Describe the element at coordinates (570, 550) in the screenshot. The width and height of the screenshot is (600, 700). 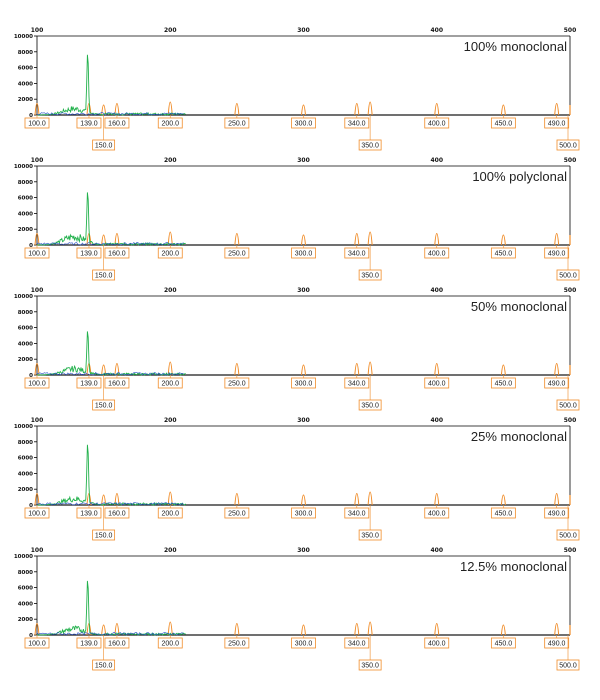
I see `x-tick-label: 500` at that location.